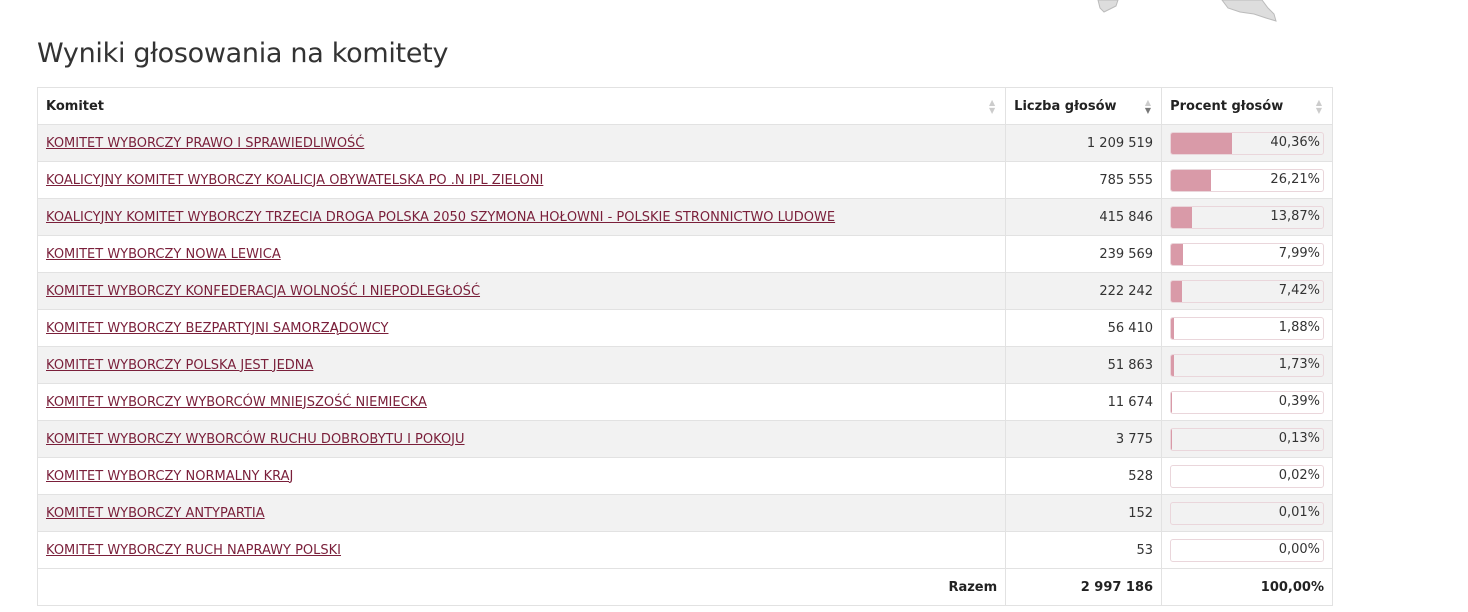  I want to click on total-label: Razem, so click(521, 587).